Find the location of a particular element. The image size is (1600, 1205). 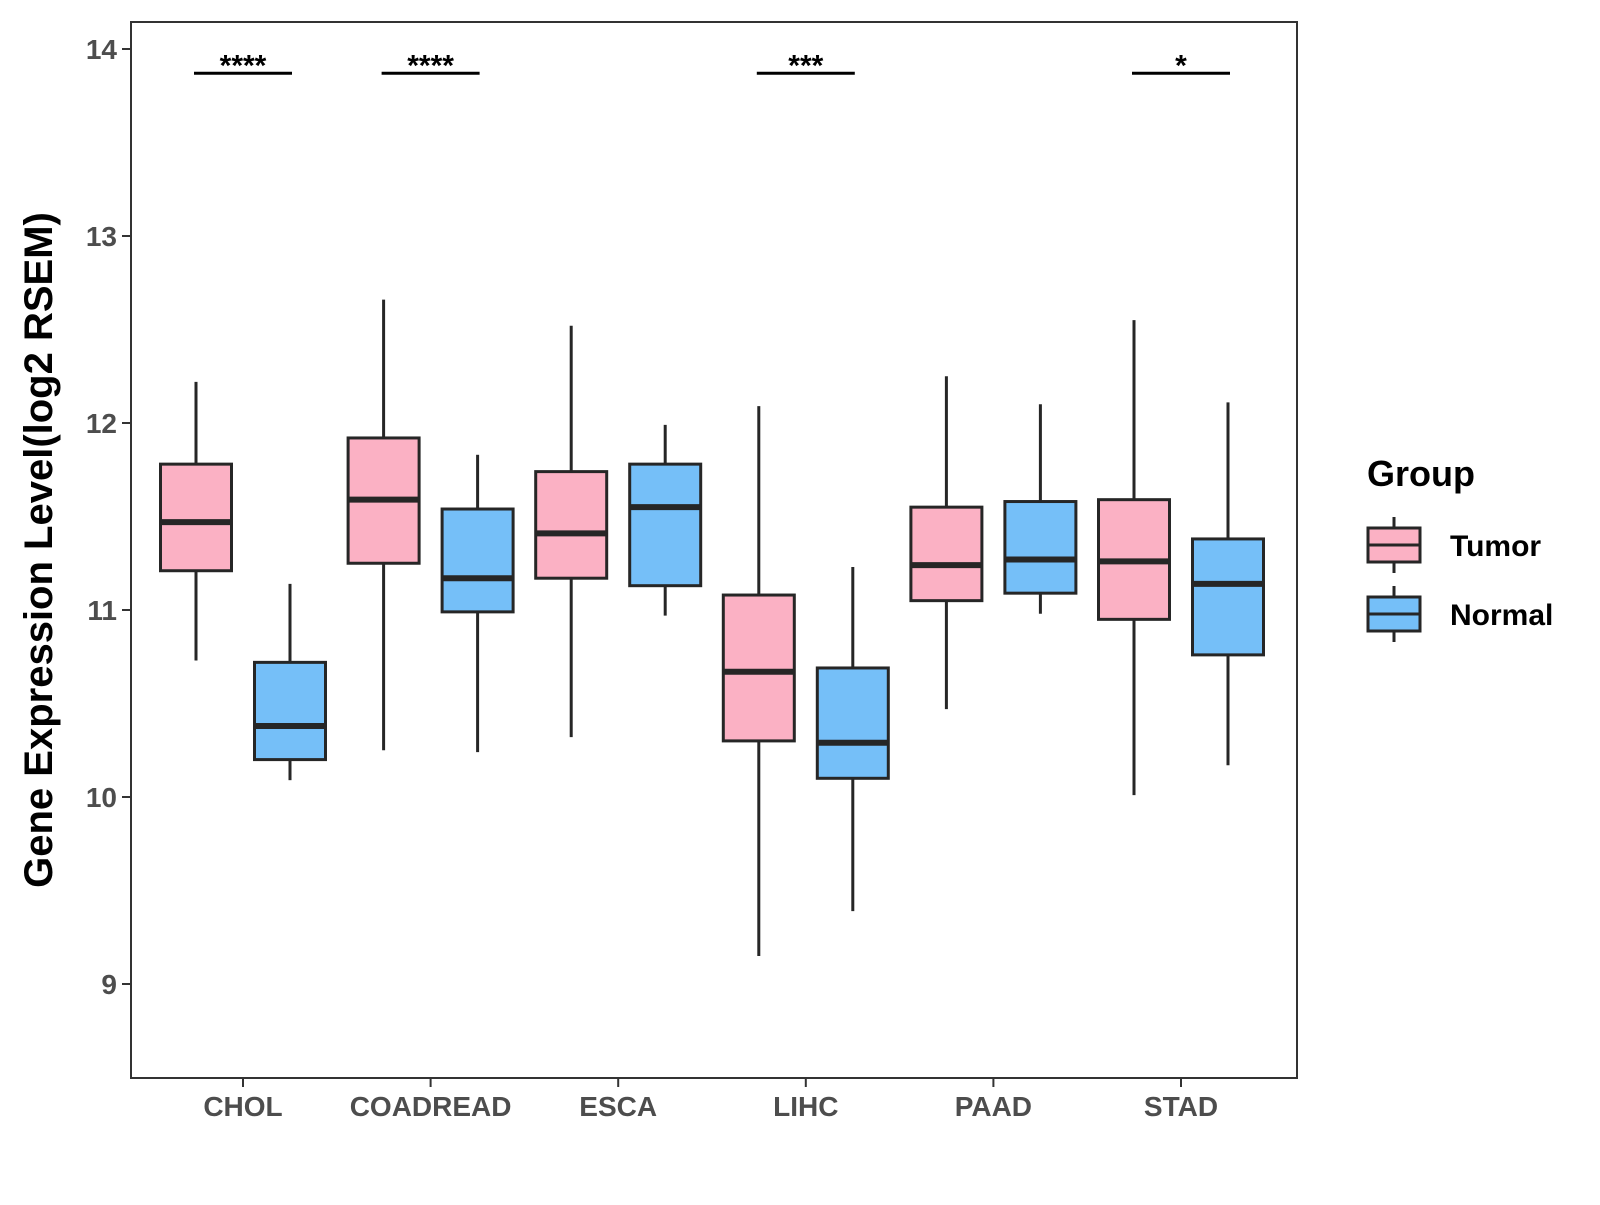

x-tick-label: STAD is located at coordinates (1181, 1106).